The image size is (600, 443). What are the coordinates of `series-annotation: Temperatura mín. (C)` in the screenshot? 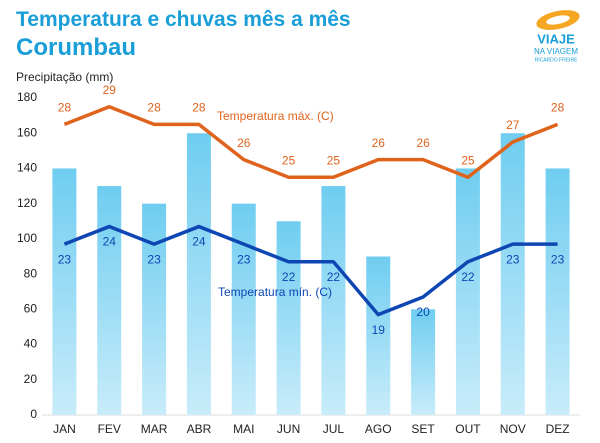 It's located at (275, 292).